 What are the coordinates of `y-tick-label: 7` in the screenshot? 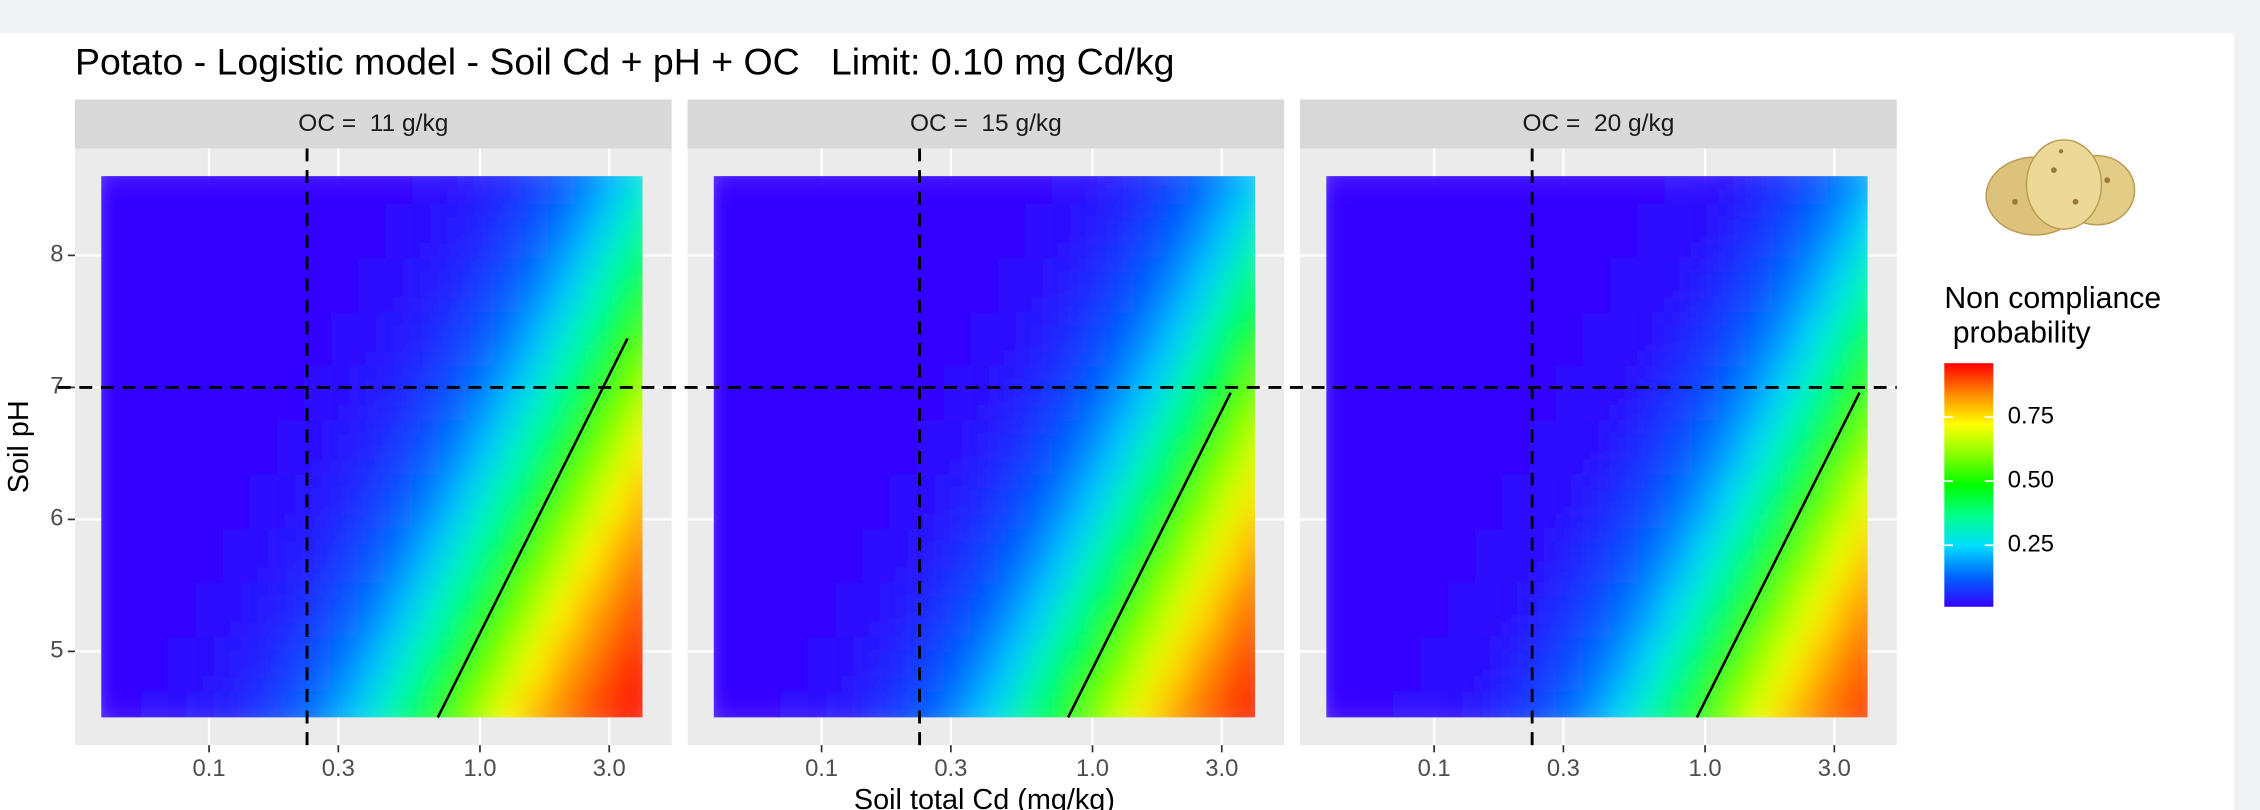 It's located at (56, 386).